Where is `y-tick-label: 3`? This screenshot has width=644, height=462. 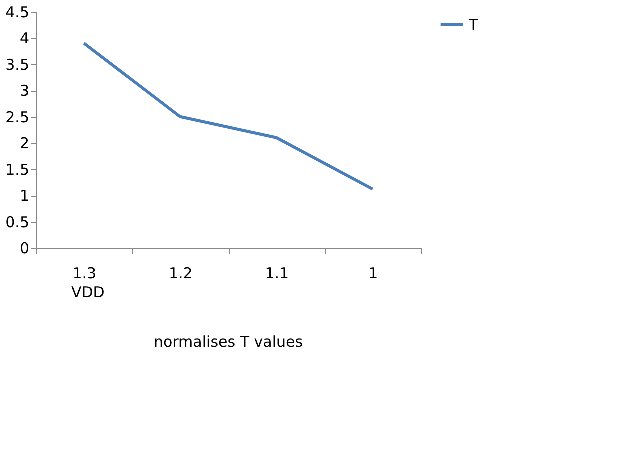 y-tick-label: 3 is located at coordinates (25, 91).